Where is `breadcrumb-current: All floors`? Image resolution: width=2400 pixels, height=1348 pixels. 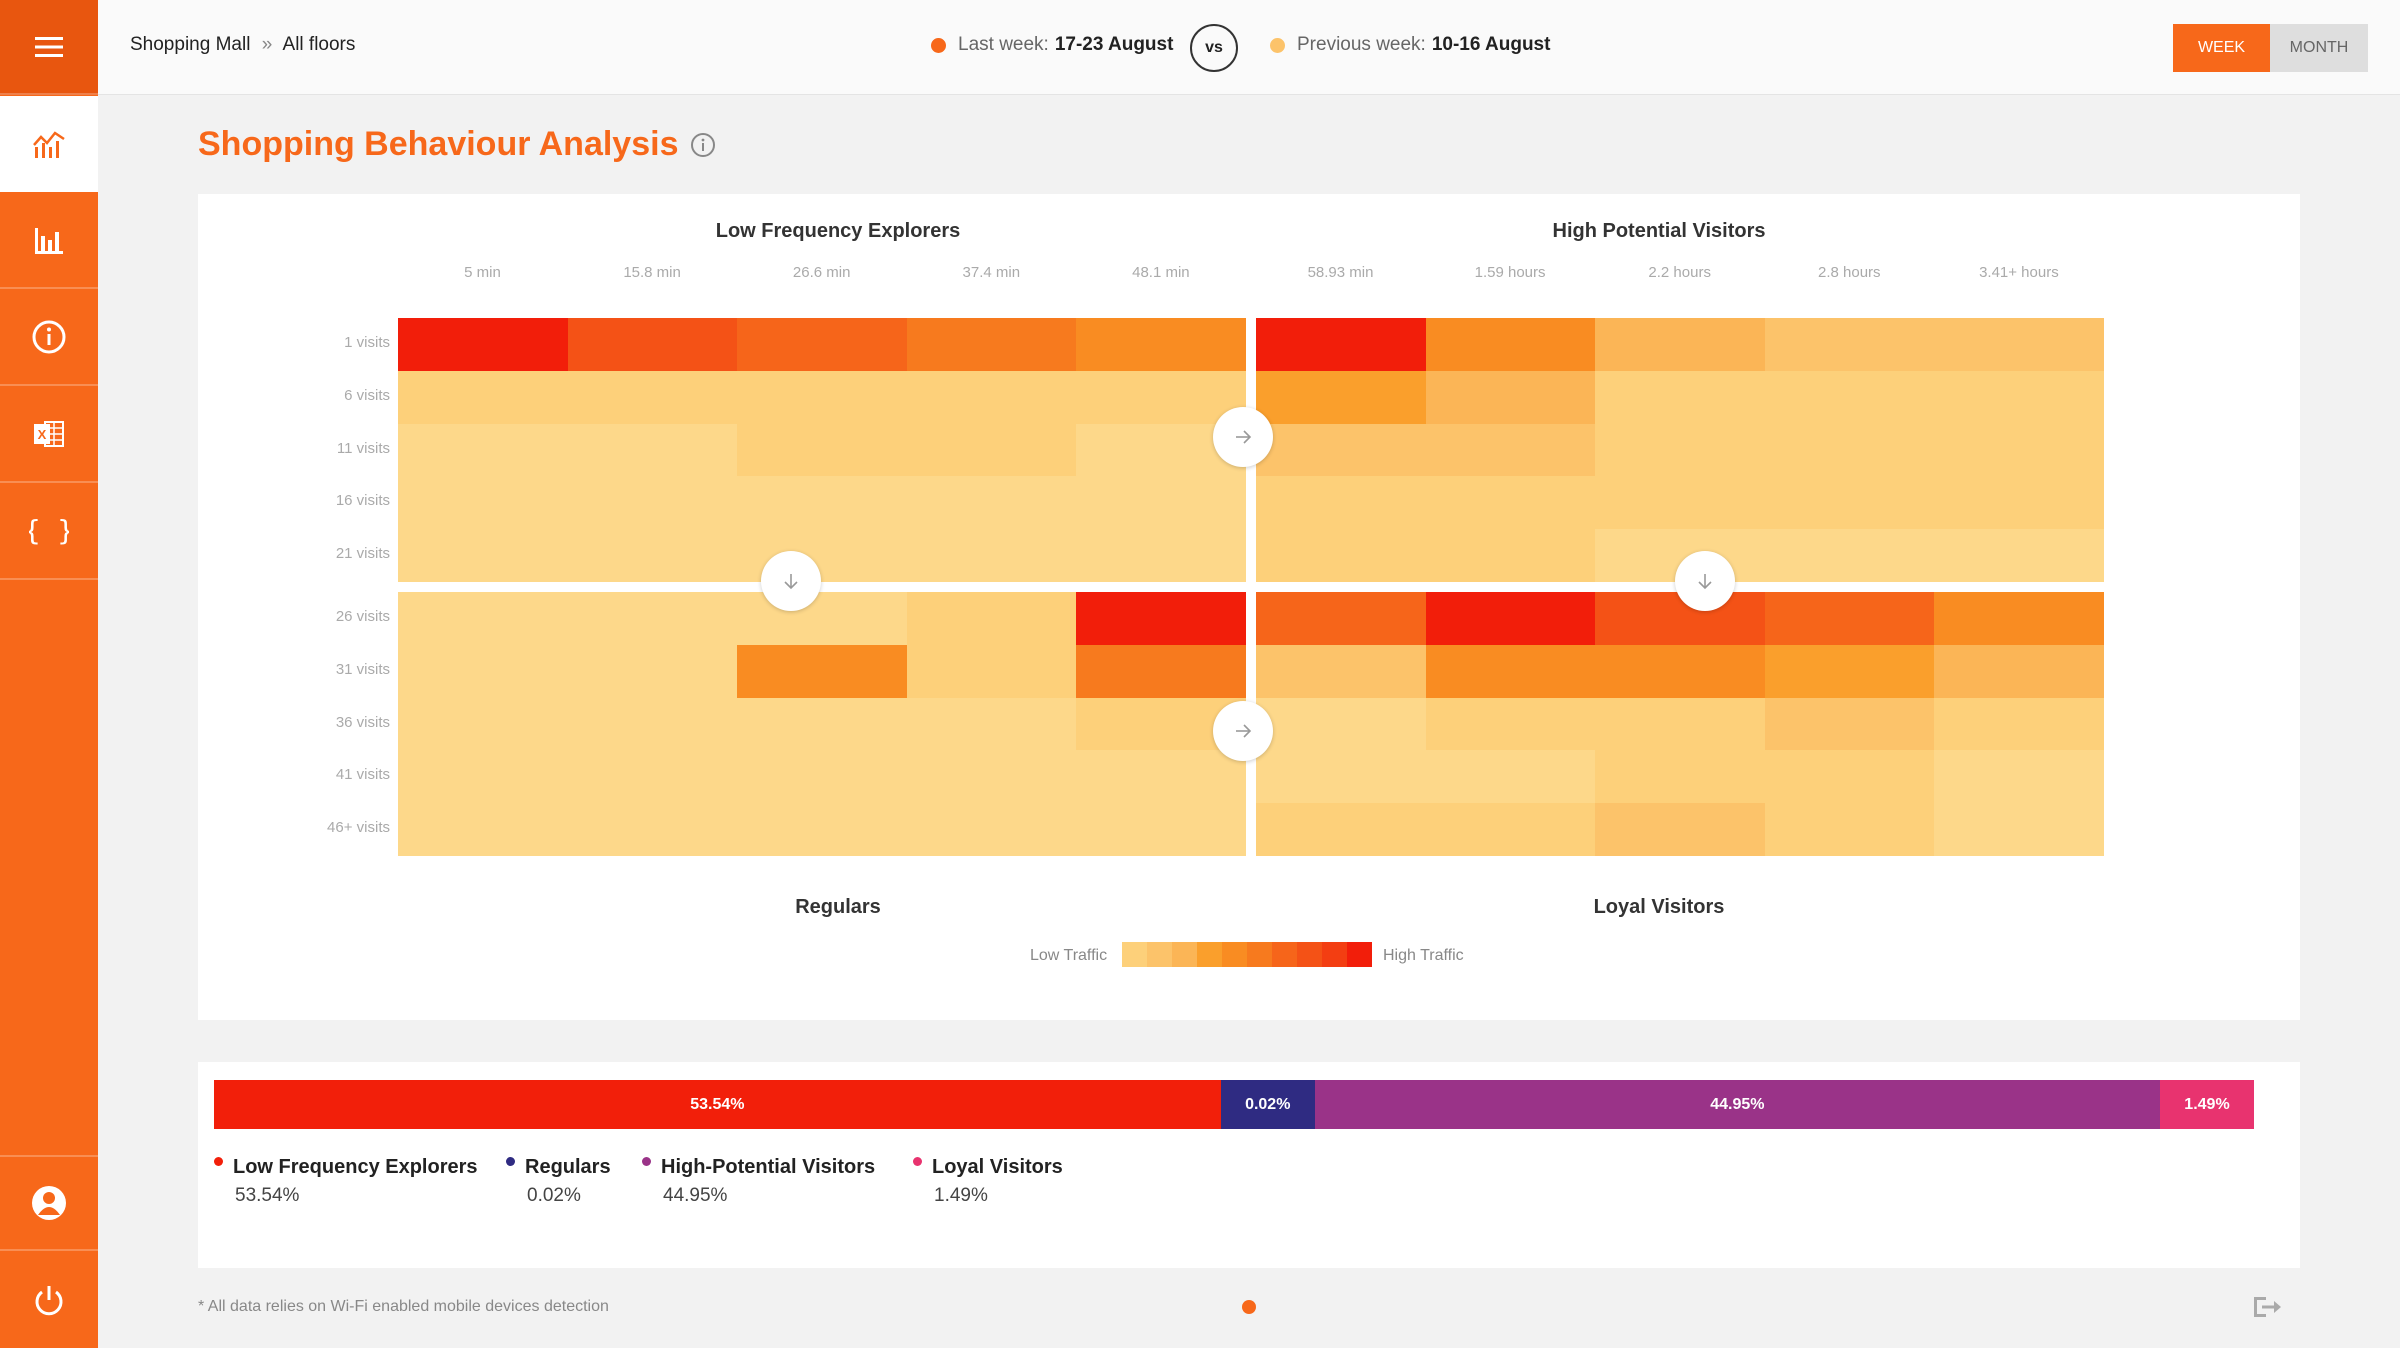
breadcrumb-current: All floors is located at coordinates (319, 44).